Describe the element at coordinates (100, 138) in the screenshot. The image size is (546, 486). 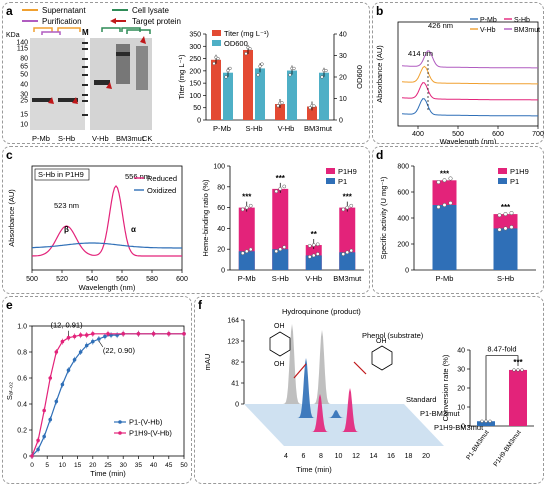
I see `lane-label-vhb: V-Hb` at that location.